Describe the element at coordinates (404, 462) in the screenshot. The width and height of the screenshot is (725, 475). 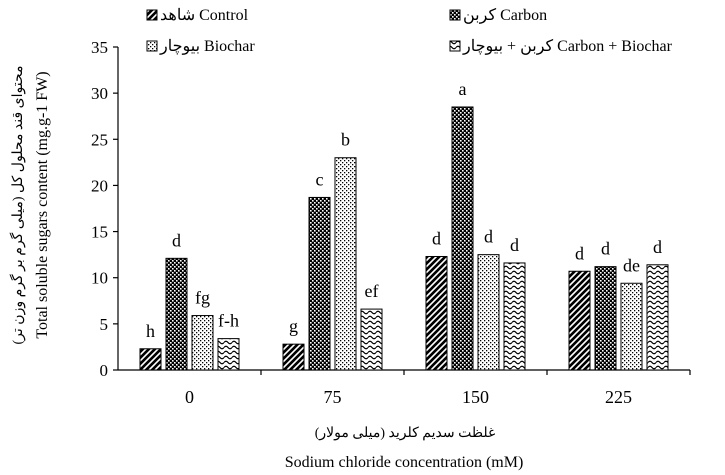
I see `x-axis-title-english: Sodium chloride concentration (mM)` at that location.